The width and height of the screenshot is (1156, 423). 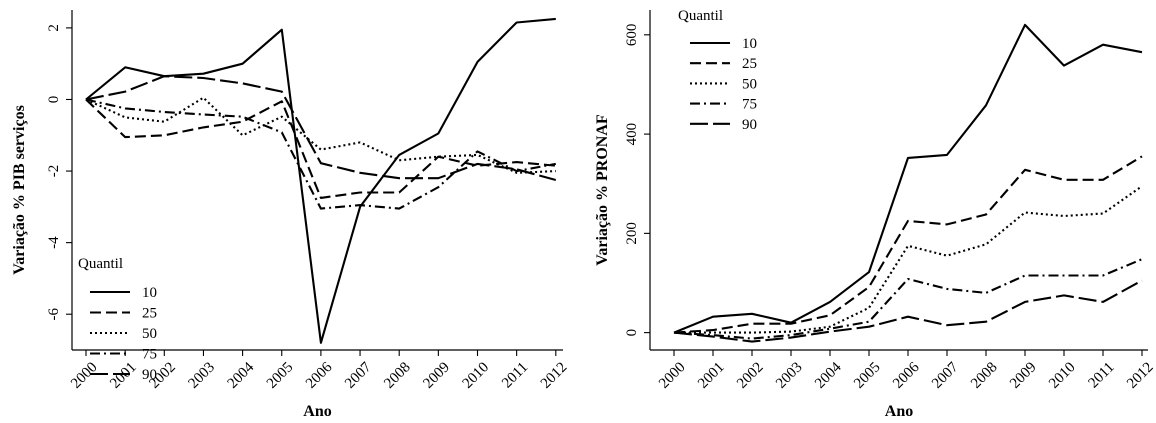 I want to click on y-tick-label: 200, so click(x=632, y=233).